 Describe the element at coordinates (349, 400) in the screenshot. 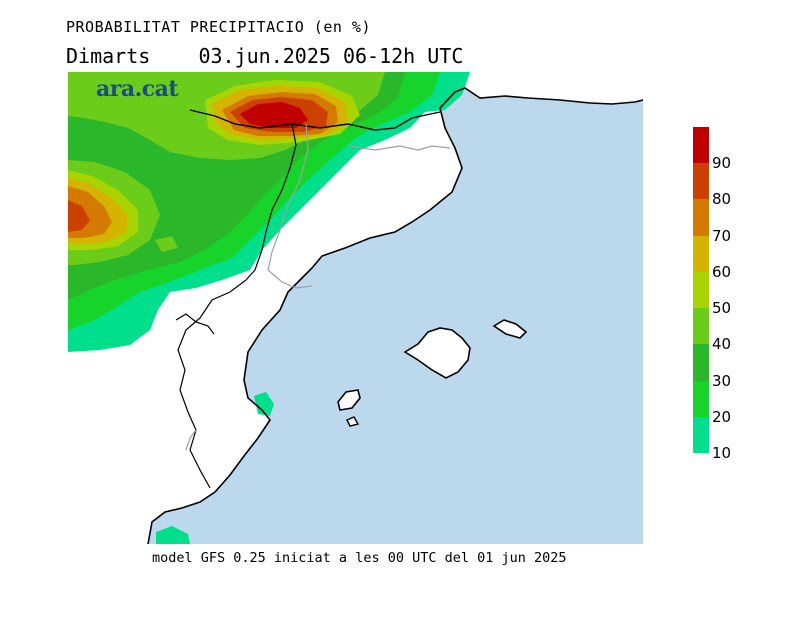

I see `ibiza-island` at that location.